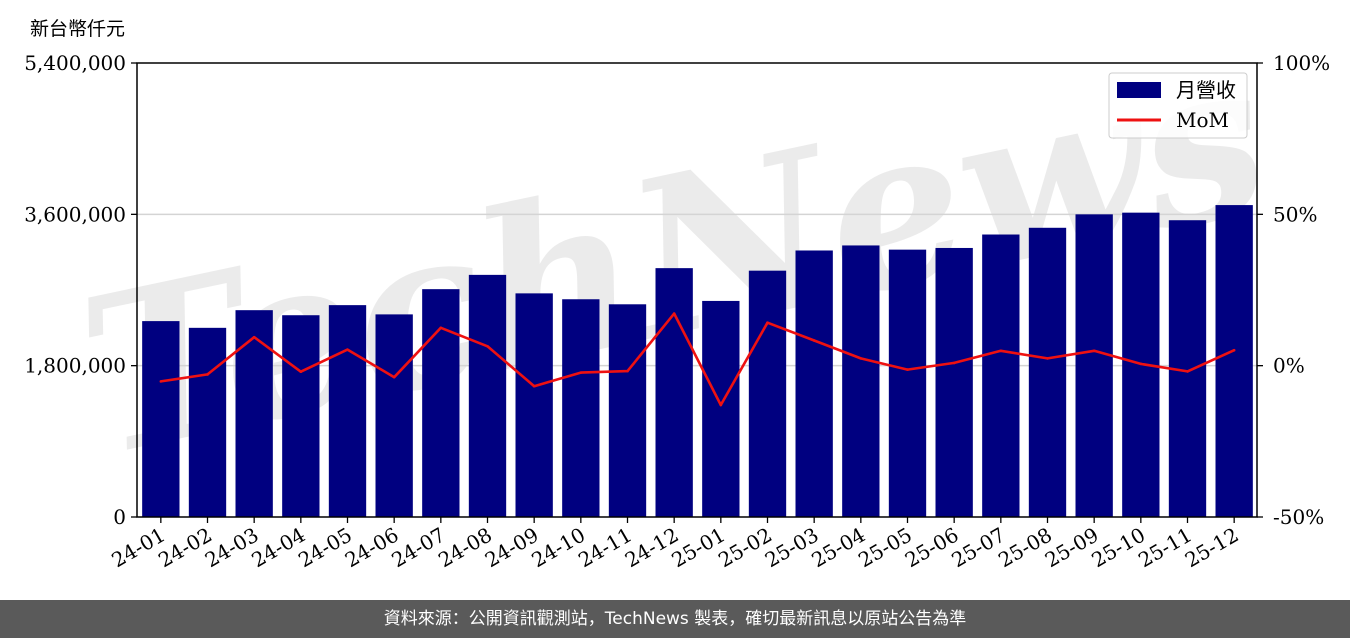 The image size is (1350, 638). I want to click on legend-label-line: MoM, so click(1202, 120).